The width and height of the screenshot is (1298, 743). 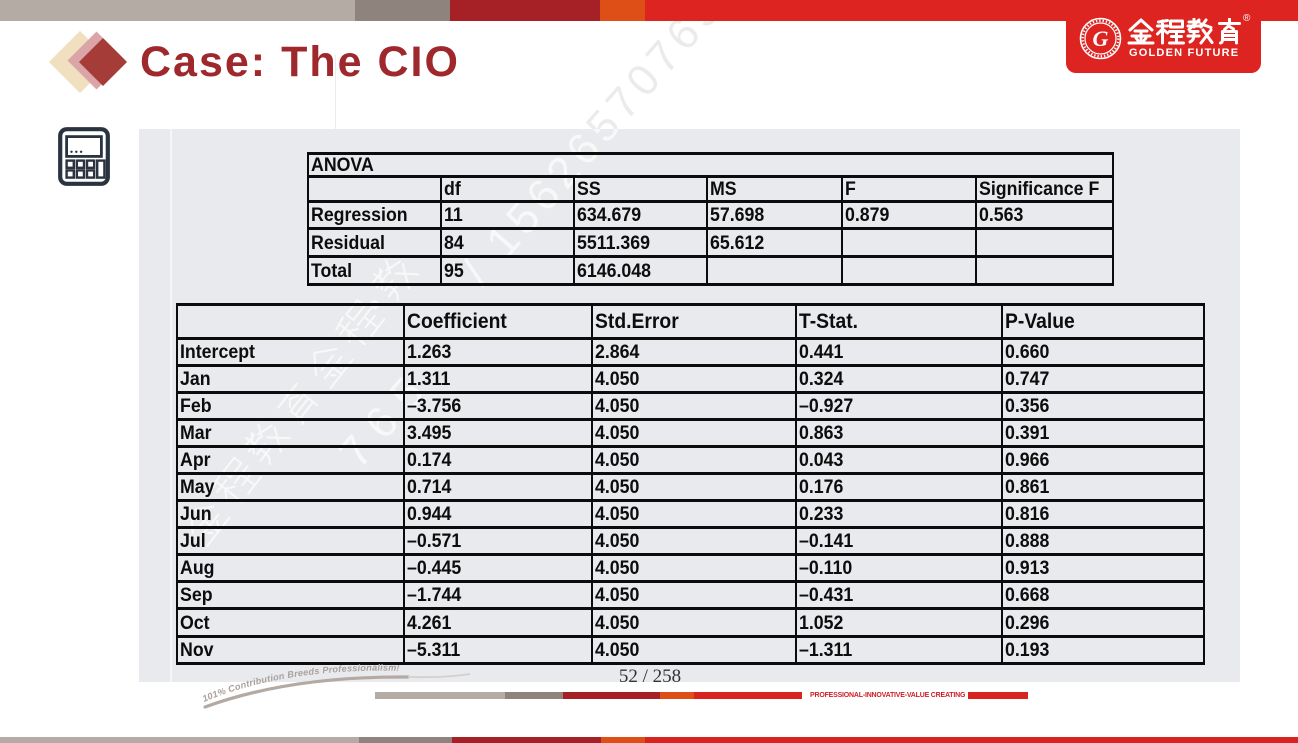 What do you see at coordinates (1101, 38) in the screenshot?
I see `svg-text: G` at bounding box center [1101, 38].